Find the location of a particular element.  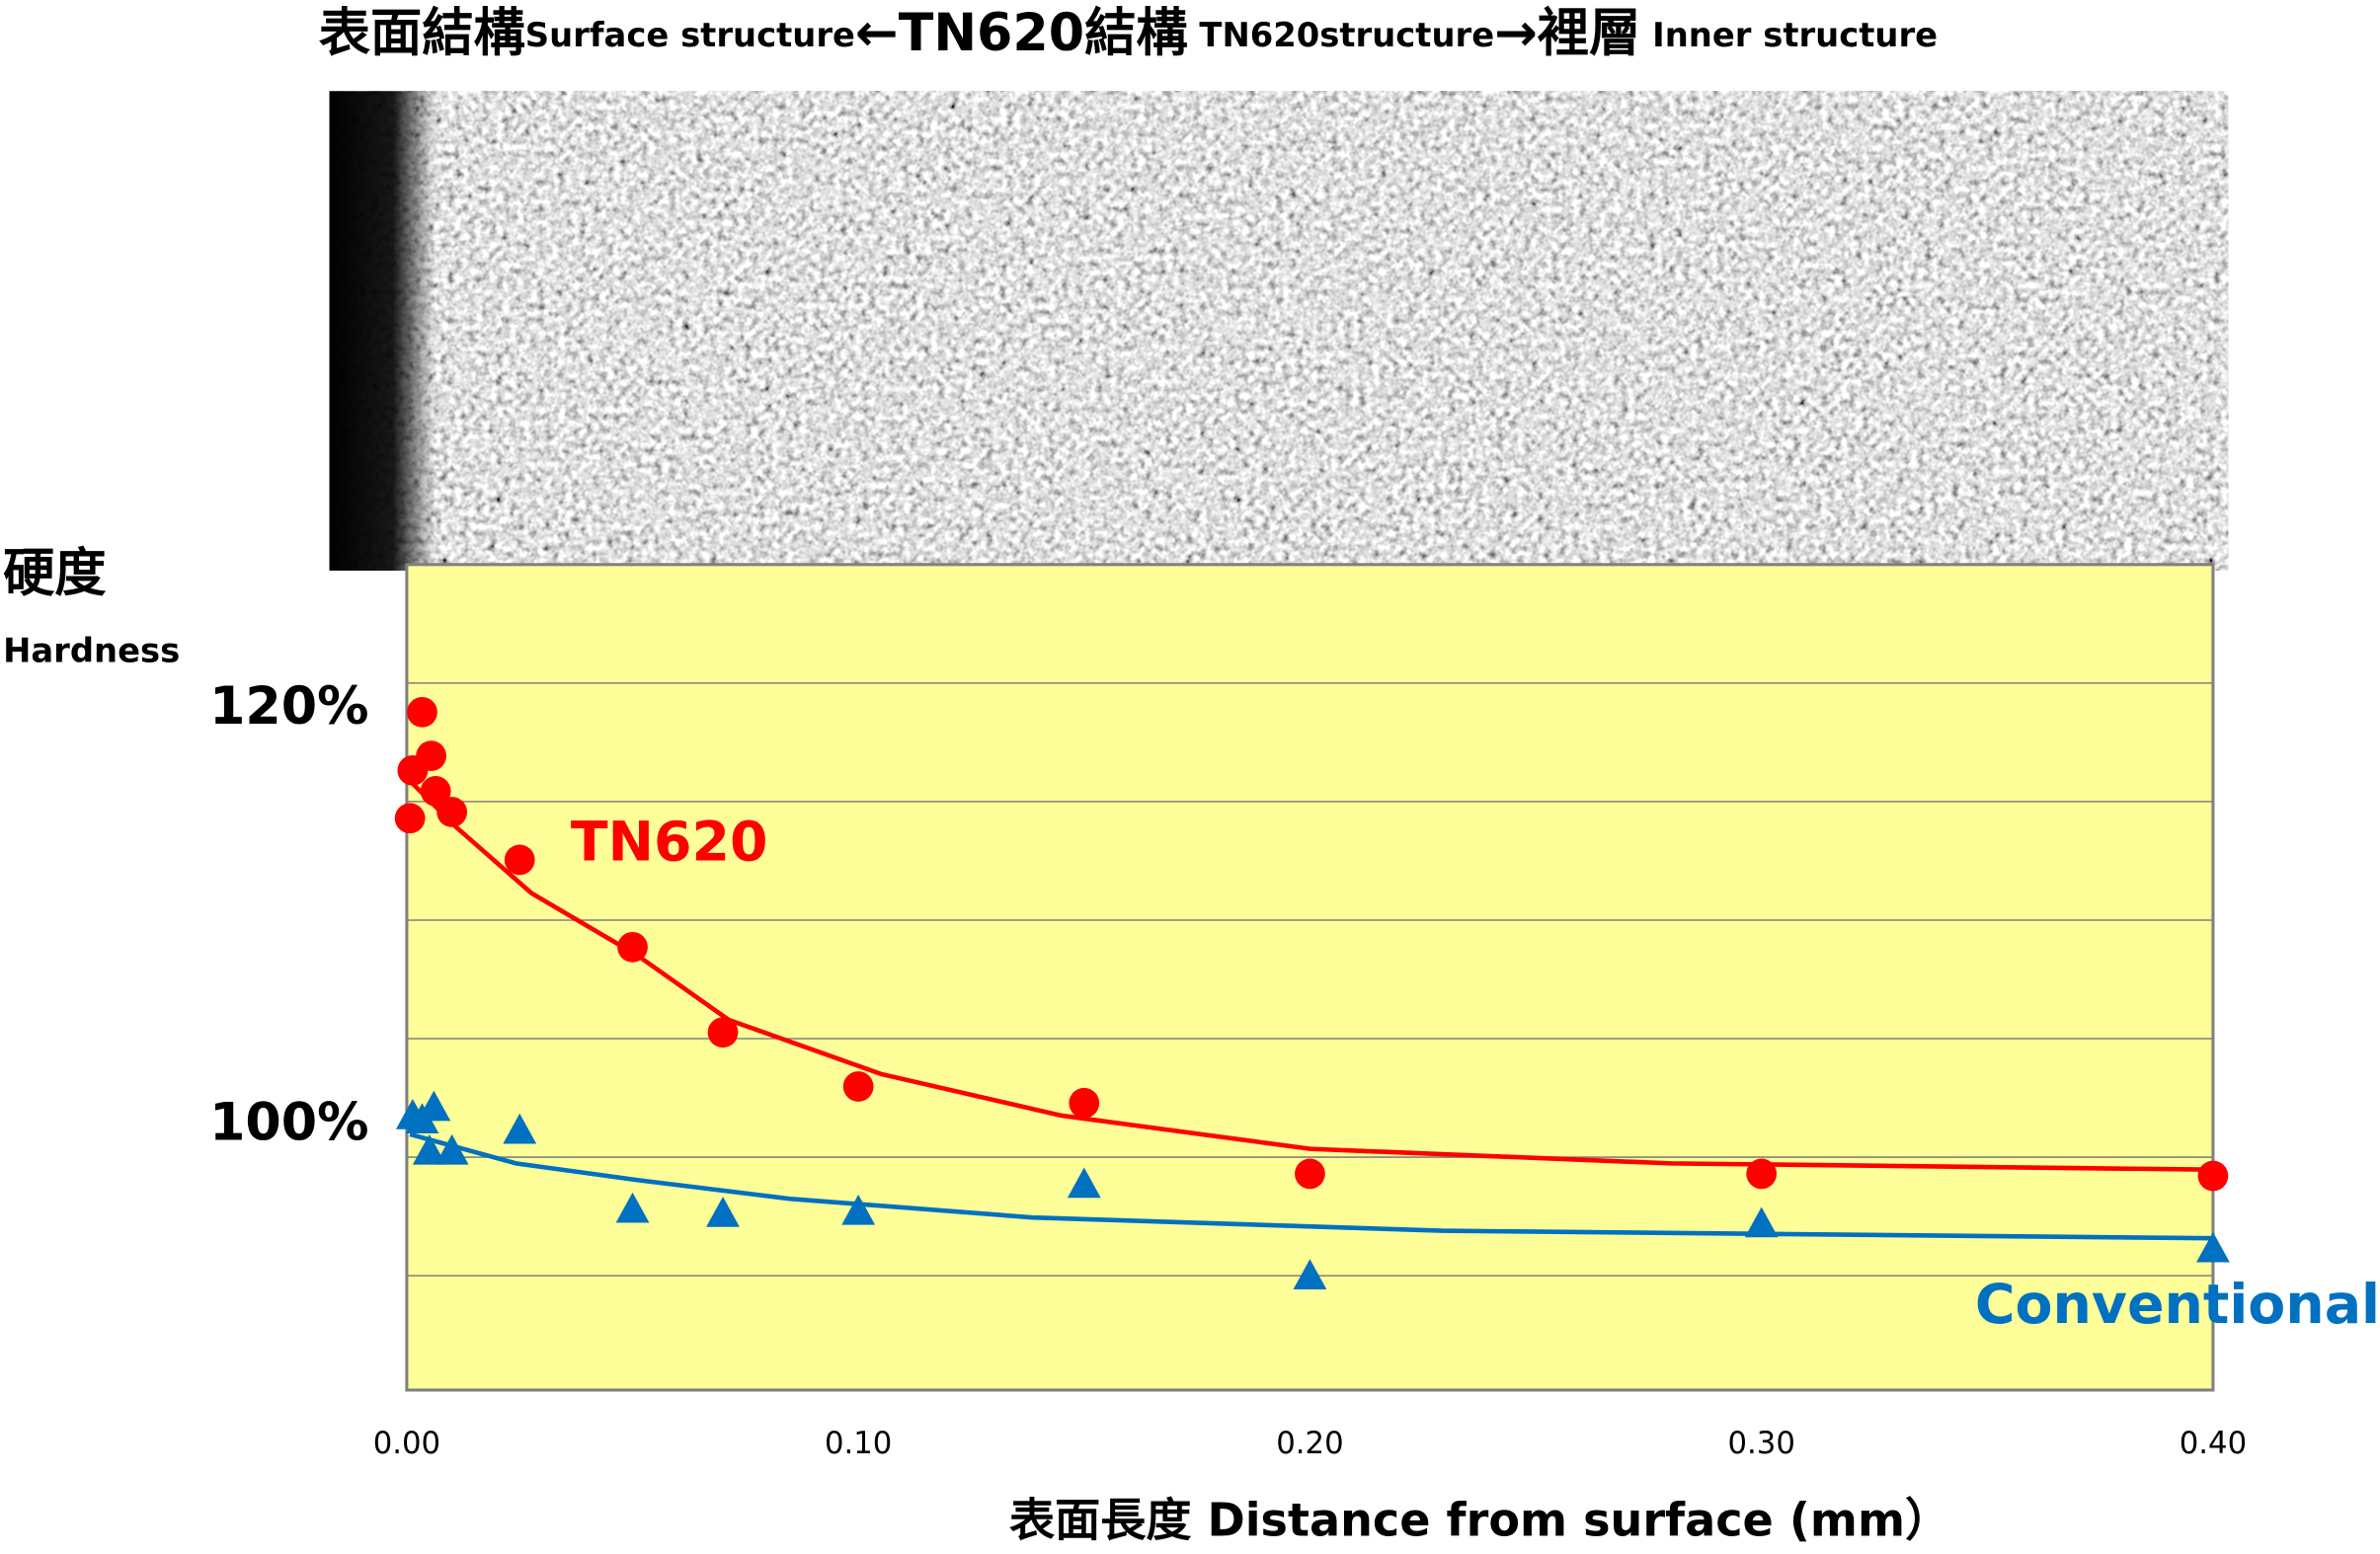

title-part: Inner structure is located at coordinates (1789, 34).